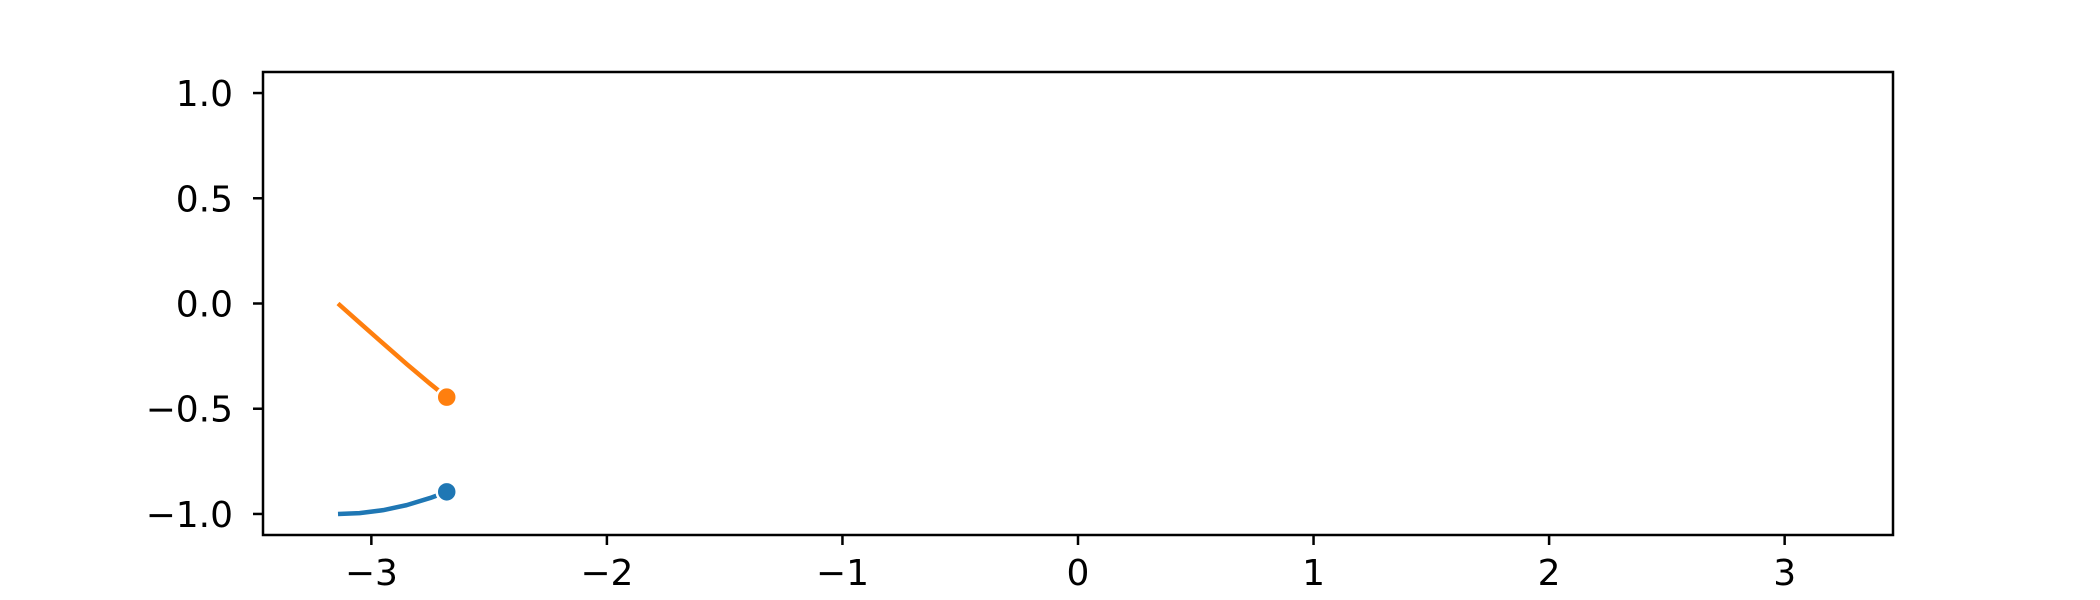 This screenshot has width=2100, height=600. Describe the element at coordinates (397, 409) in the screenshot. I see `series-layer` at that location.